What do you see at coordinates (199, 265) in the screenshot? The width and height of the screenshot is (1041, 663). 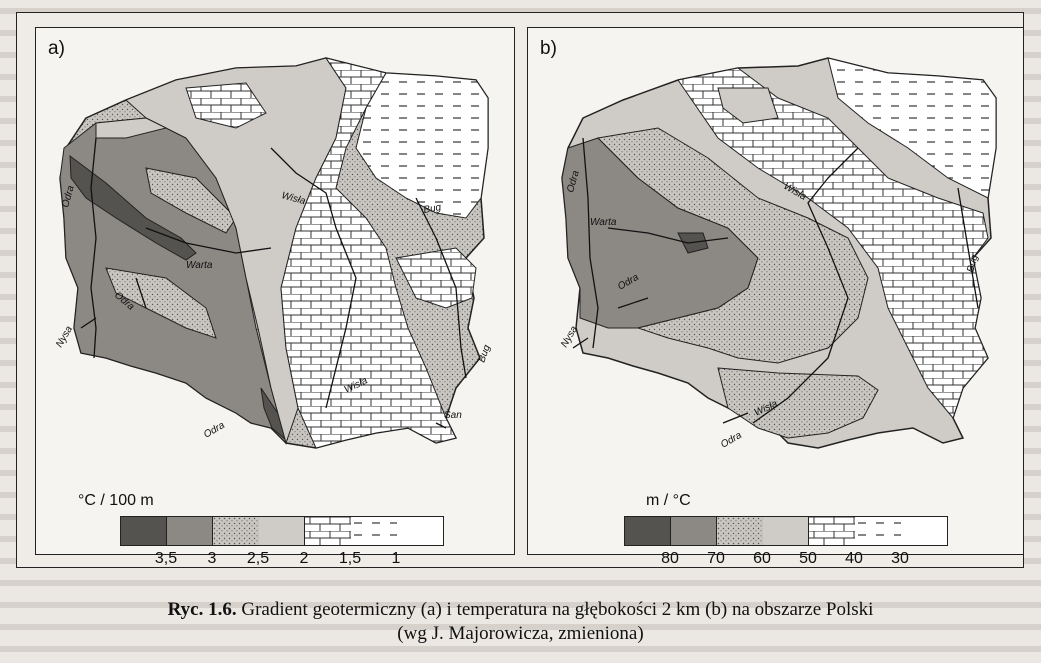 I see `map-a-river-label: Warta` at bounding box center [199, 265].